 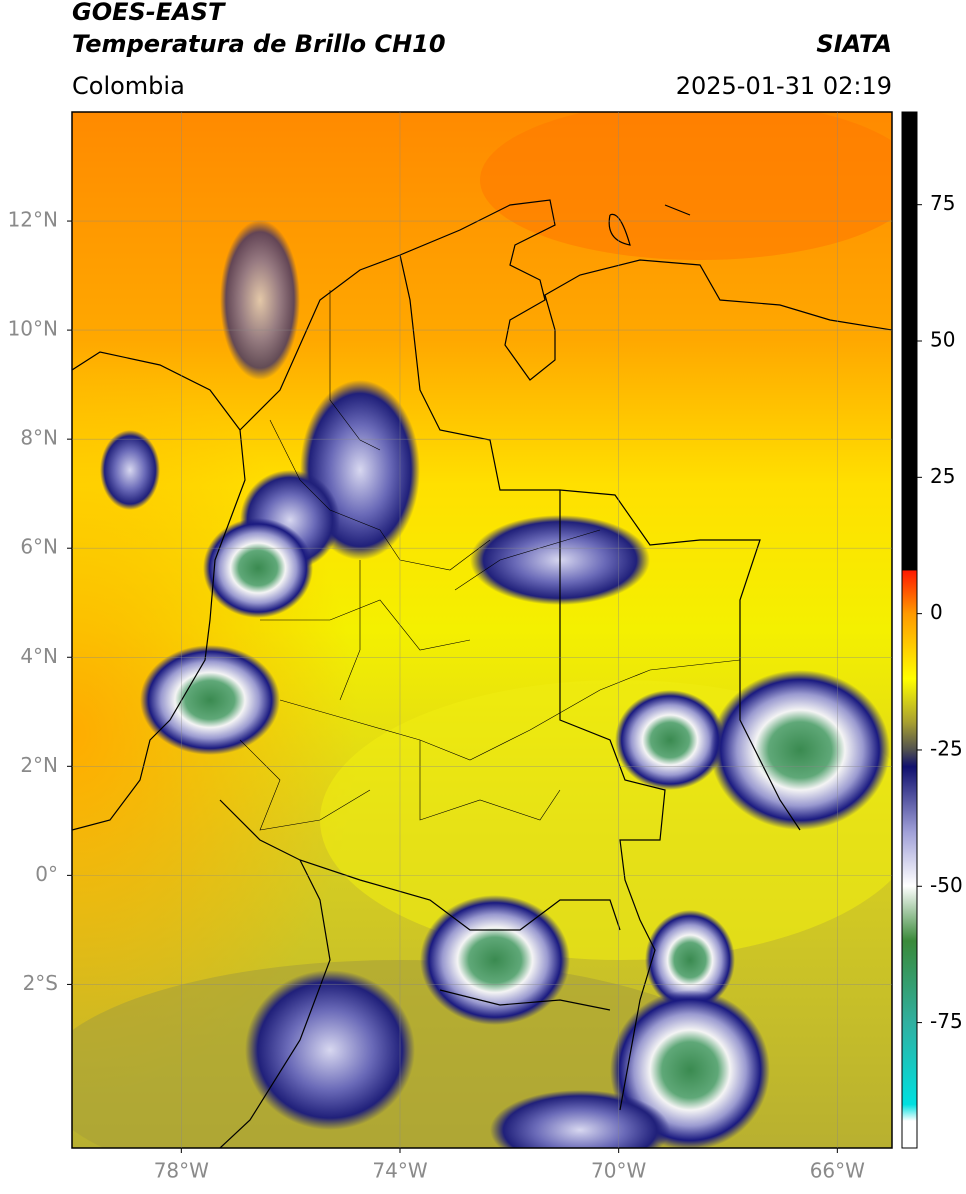 I want to click on lat-label: 6°N, so click(x=39, y=547).